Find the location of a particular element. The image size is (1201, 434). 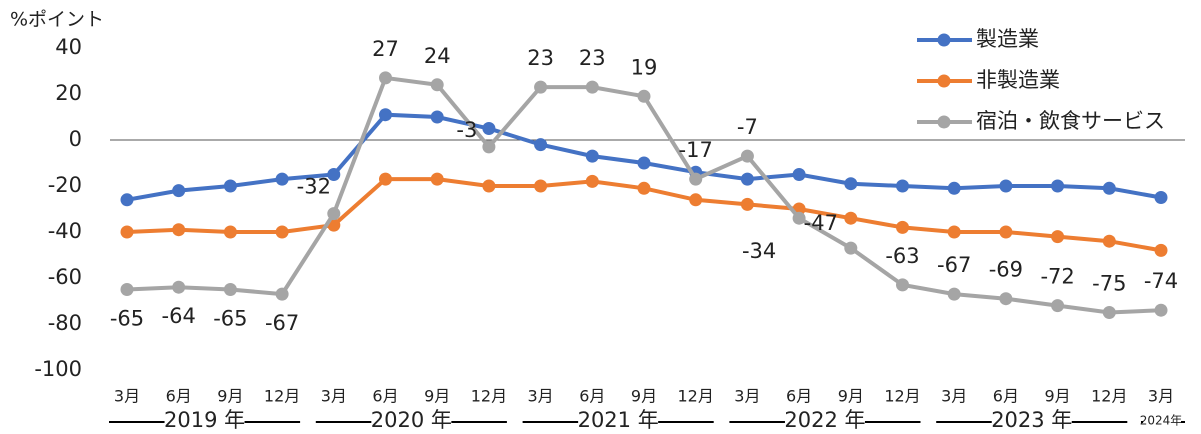

y-tick-label: 40 is located at coordinates (68, 47).